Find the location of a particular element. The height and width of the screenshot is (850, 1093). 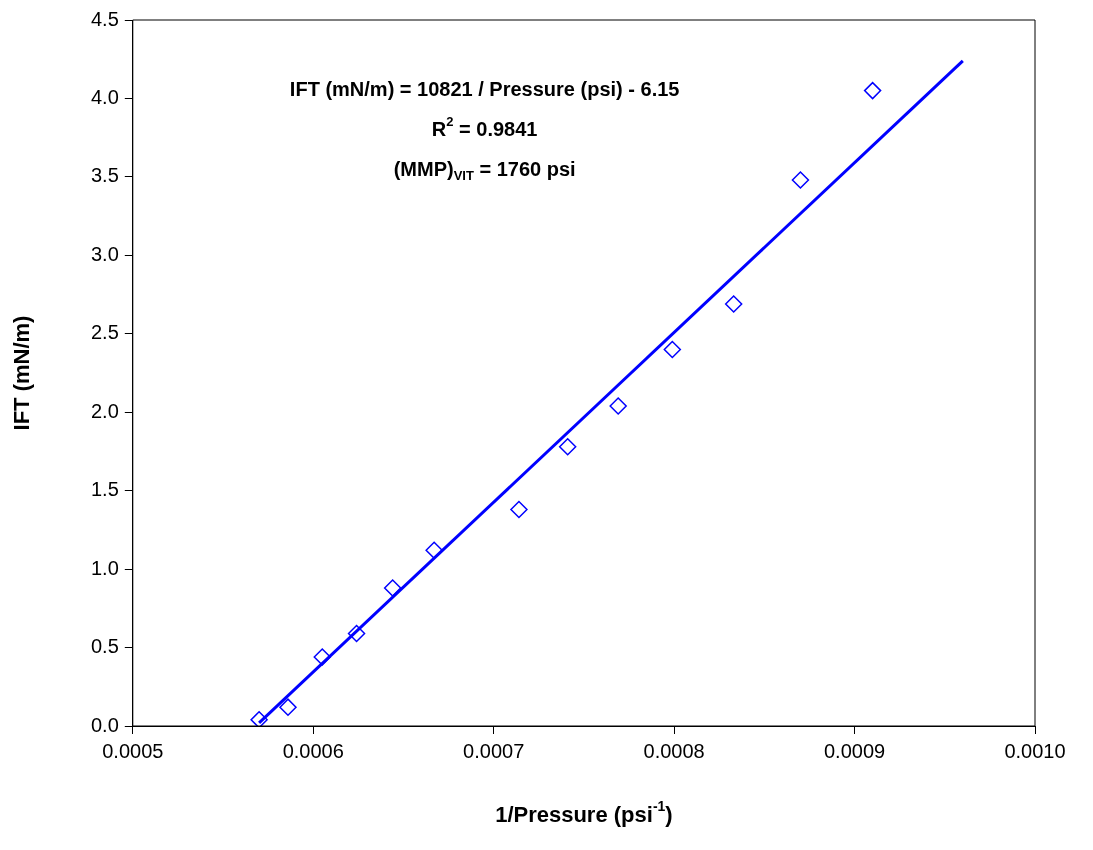

x-tick-label: 0.0010 is located at coordinates (1035, 750).